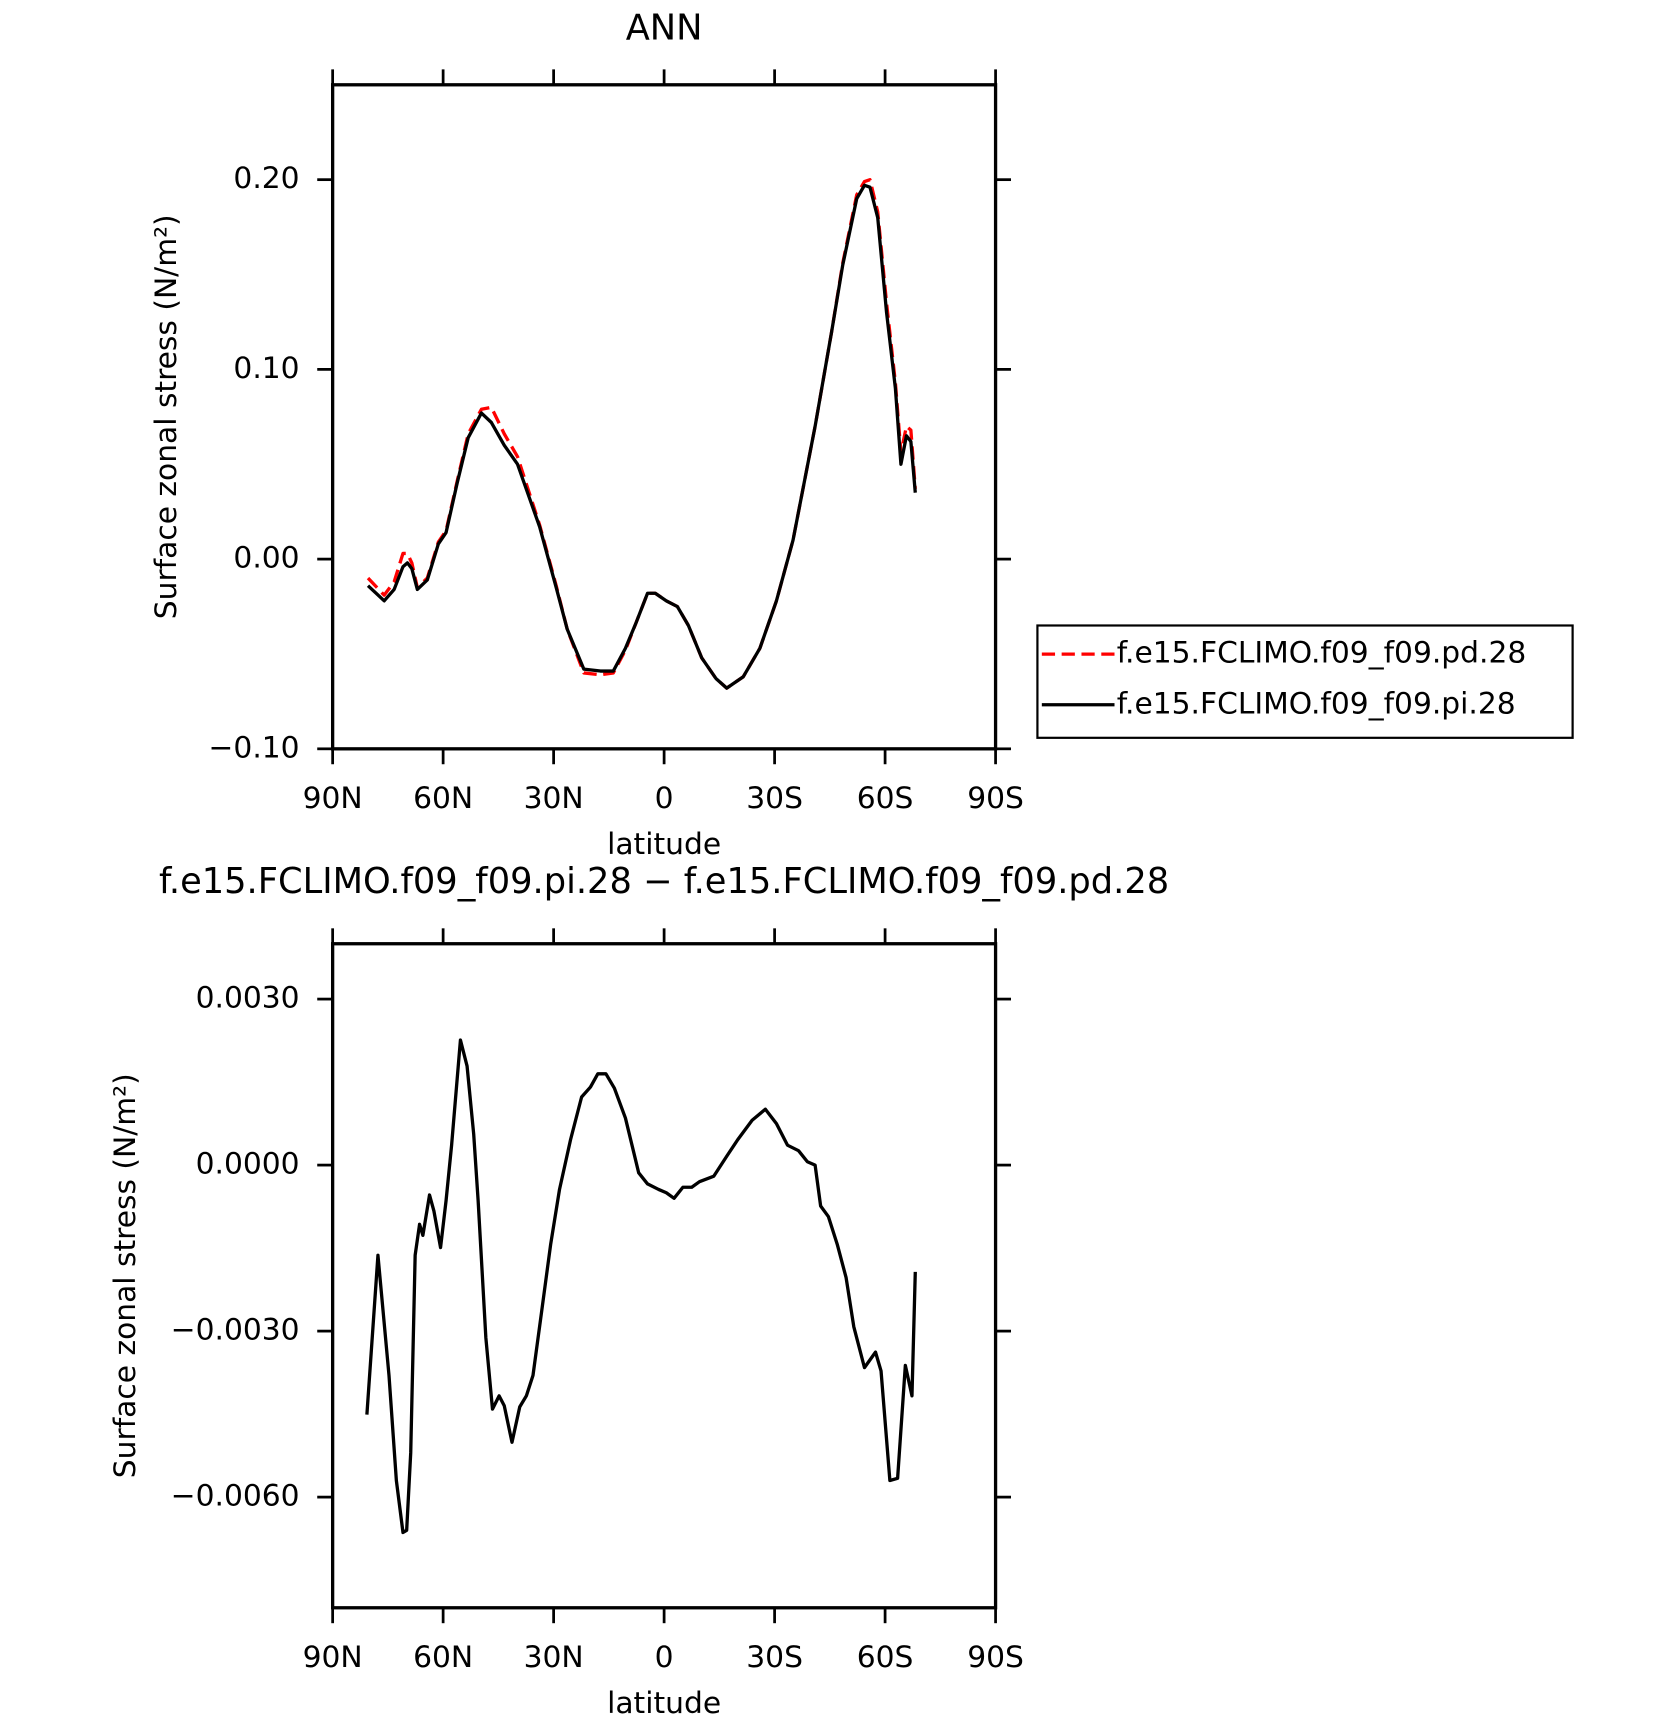 This screenshot has width=1674, height=1719. What do you see at coordinates (266, 558) in the screenshot?
I see `y-tick-label: 0.00` at bounding box center [266, 558].